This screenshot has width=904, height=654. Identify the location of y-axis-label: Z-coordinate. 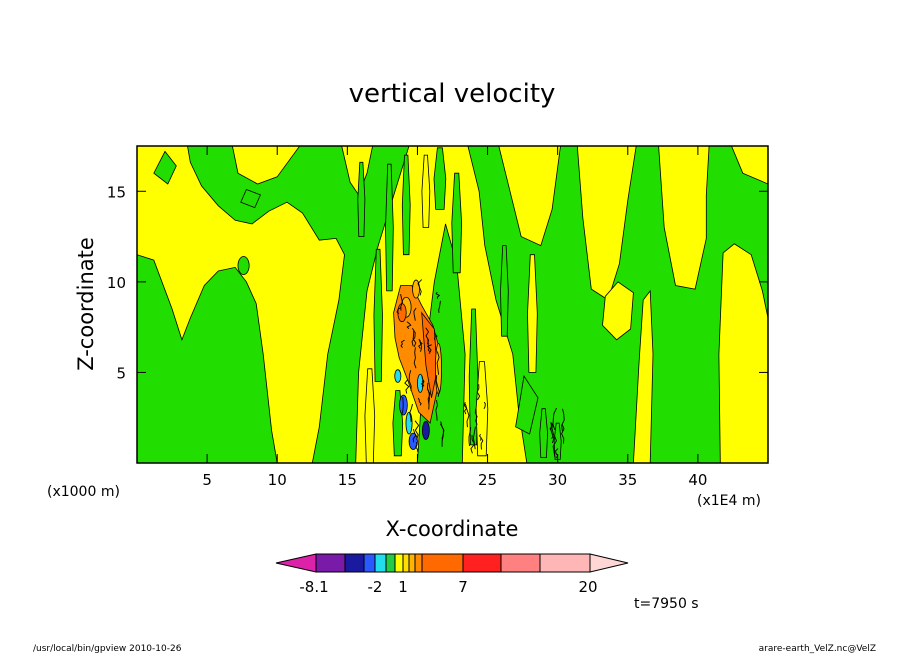
(86, 304).